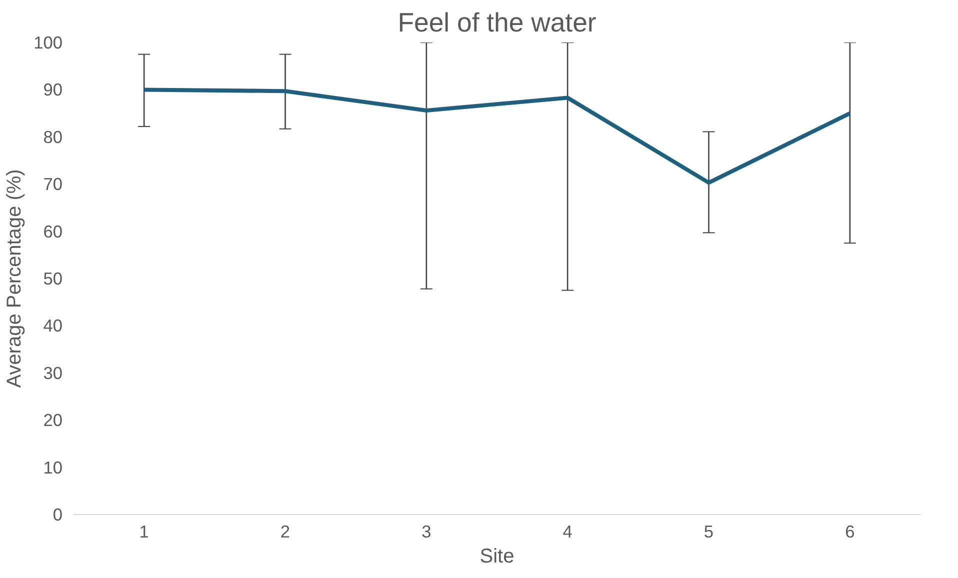 The width and height of the screenshot is (958, 578). Describe the element at coordinates (497, 136) in the screenshot. I see `line-series` at that location.